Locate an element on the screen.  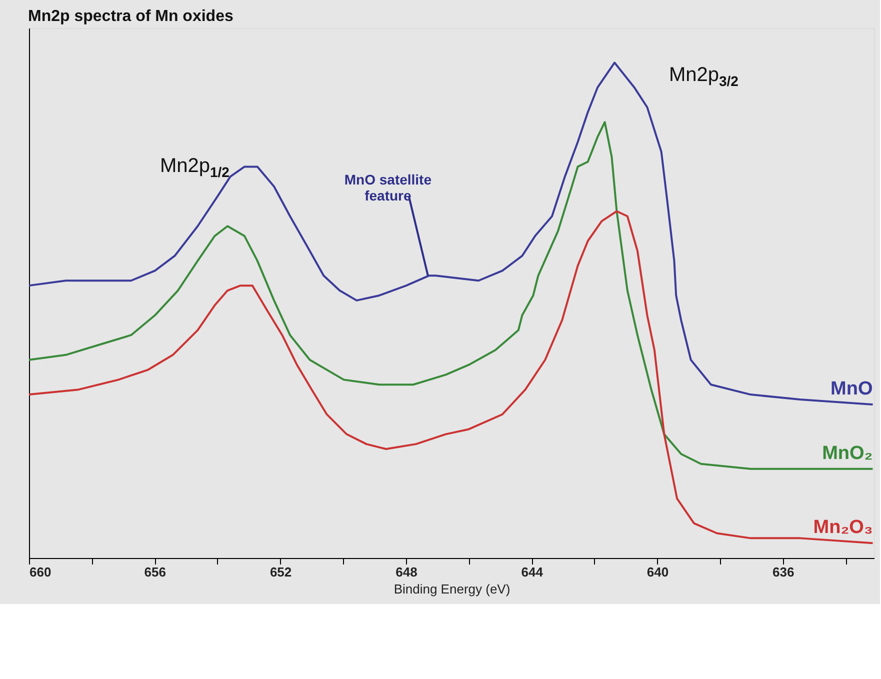
x-tick-label: 644 is located at coordinates (532, 572).